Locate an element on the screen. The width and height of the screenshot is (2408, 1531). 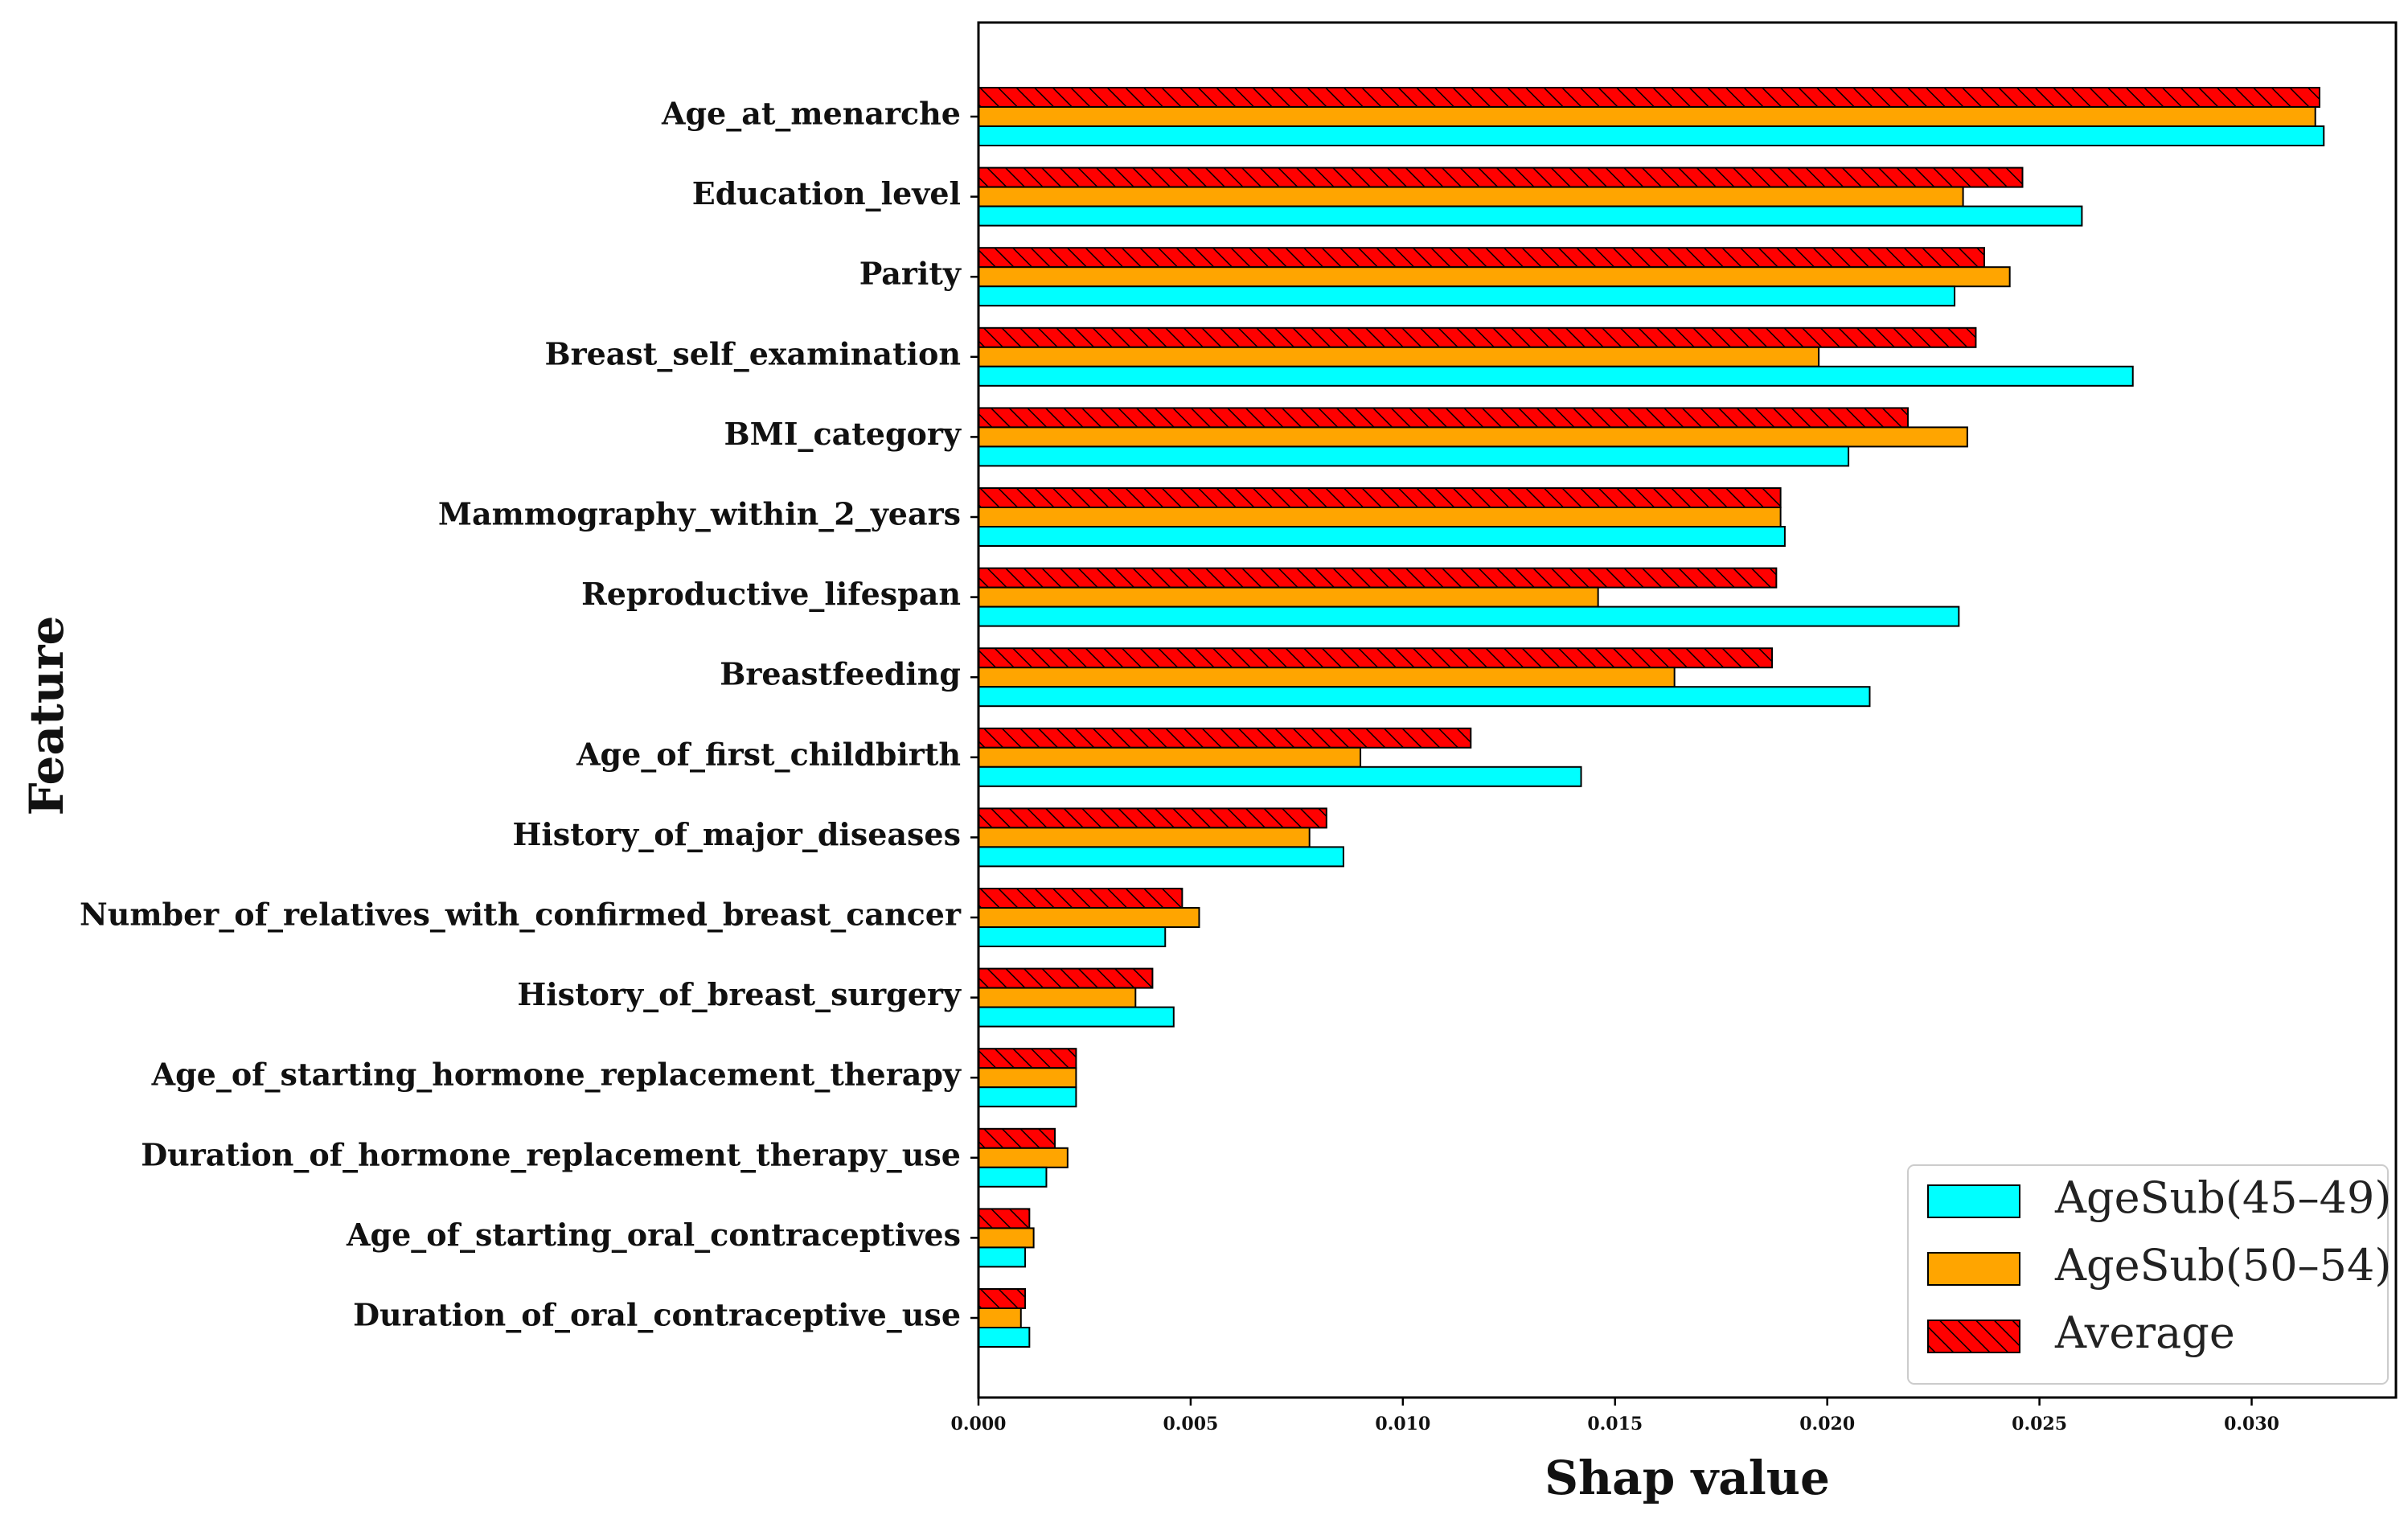
x-tick-label: 0.005 is located at coordinates (1190, 1424).